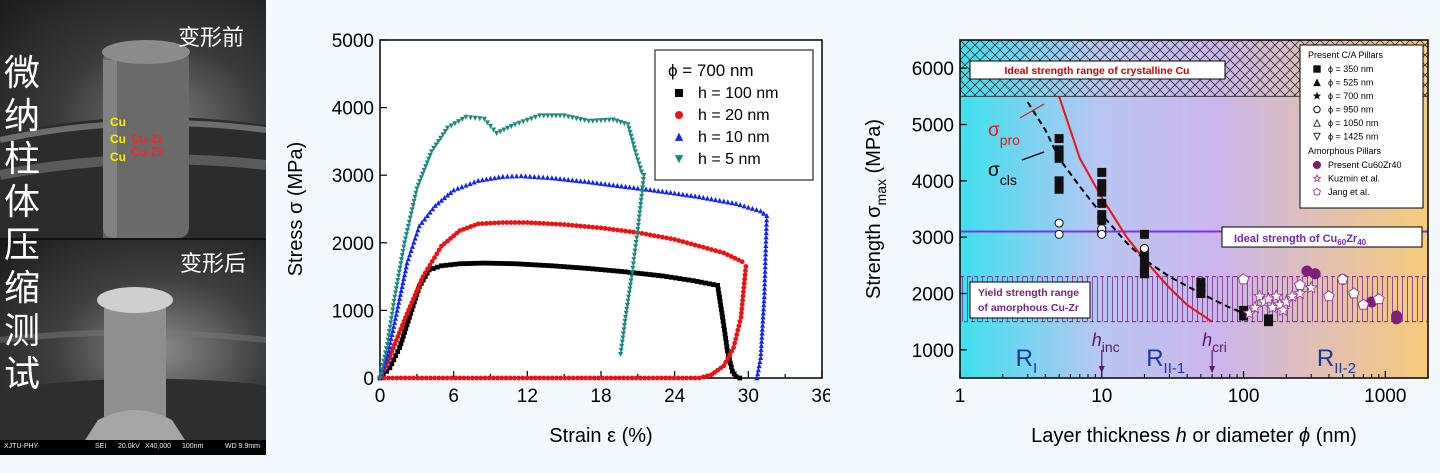 The width and height of the screenshot is (1440, 473). What do you see at coordinates (1353, 137) in the screenshot?
I see `legend-label: ϕ = 1425 nm` at bounding box center [1353, 137].